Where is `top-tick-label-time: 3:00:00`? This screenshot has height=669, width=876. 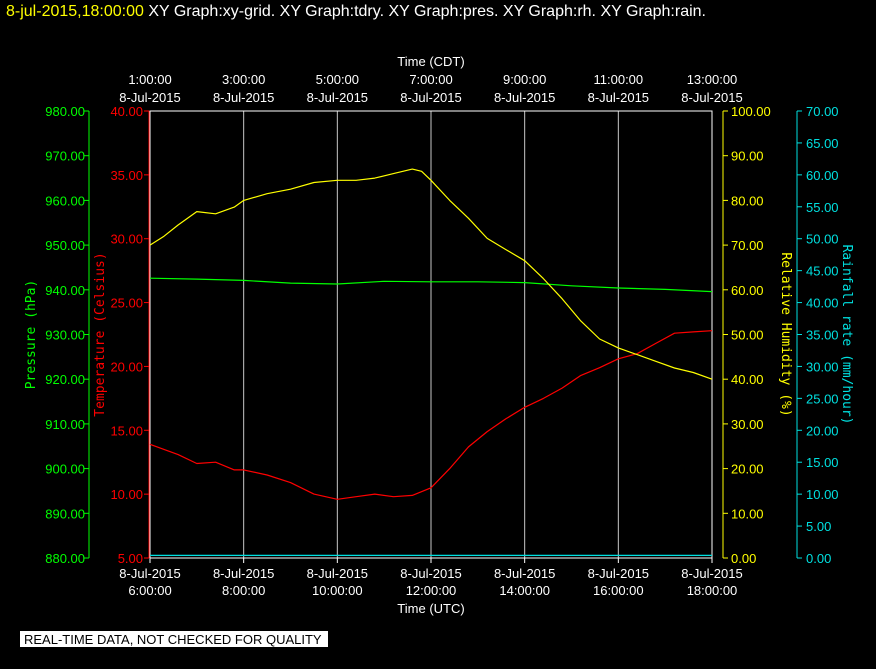 top-tick-label-time: 3:00:00 is located at coordinates (243, 79).